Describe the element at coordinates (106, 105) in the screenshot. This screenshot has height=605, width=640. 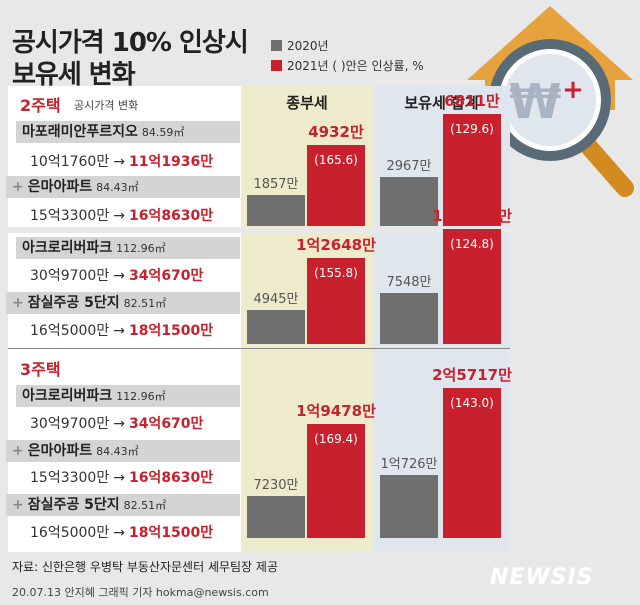
I see `section1-subtitle: 공시가격 변화` at that location.